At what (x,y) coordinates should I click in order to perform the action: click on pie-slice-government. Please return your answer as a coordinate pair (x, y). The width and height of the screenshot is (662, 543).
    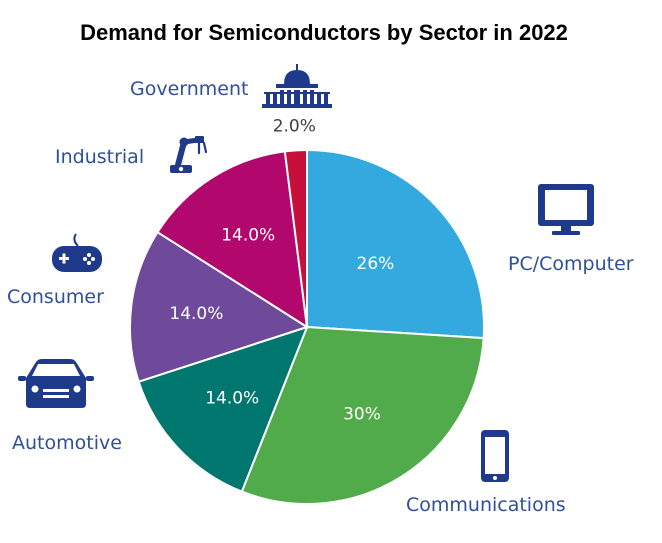
    Looking at the image, I should click on (295, 238).